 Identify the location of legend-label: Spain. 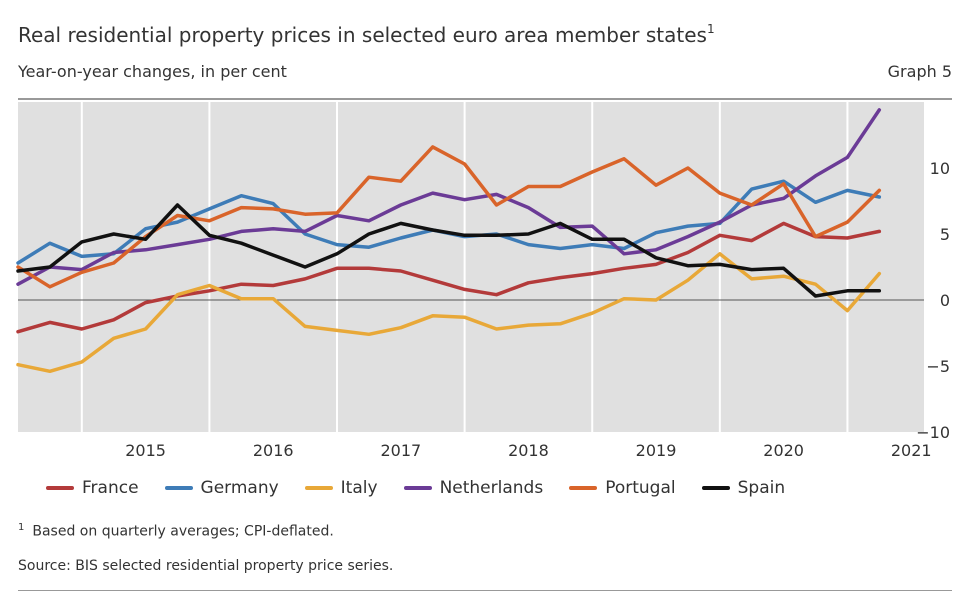
(761, 488).